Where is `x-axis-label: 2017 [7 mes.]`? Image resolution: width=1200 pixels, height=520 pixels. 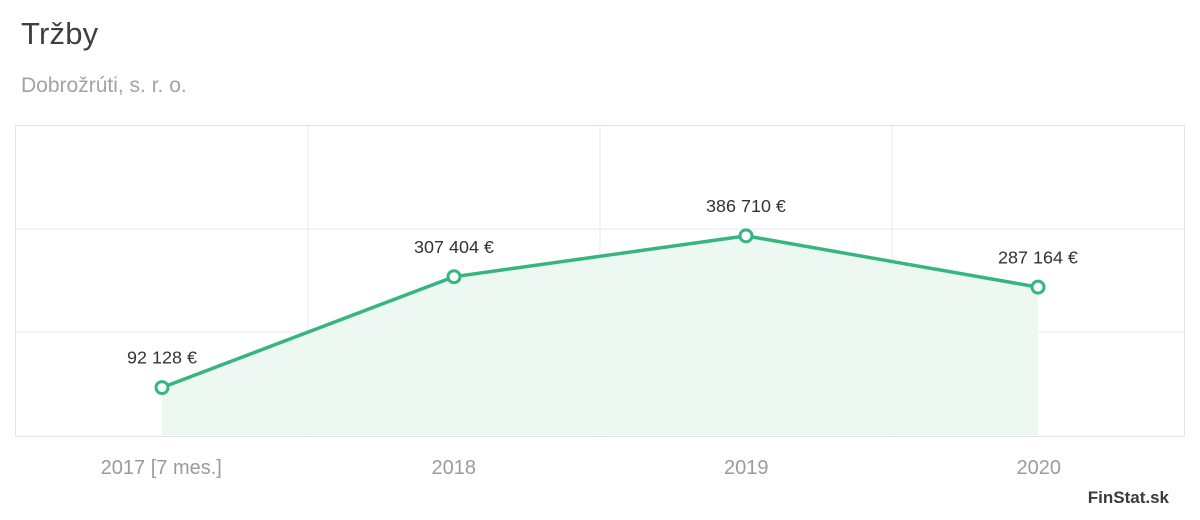
x-axis-label: 2017 [7 mes.] is located at coordinates (161, 468).